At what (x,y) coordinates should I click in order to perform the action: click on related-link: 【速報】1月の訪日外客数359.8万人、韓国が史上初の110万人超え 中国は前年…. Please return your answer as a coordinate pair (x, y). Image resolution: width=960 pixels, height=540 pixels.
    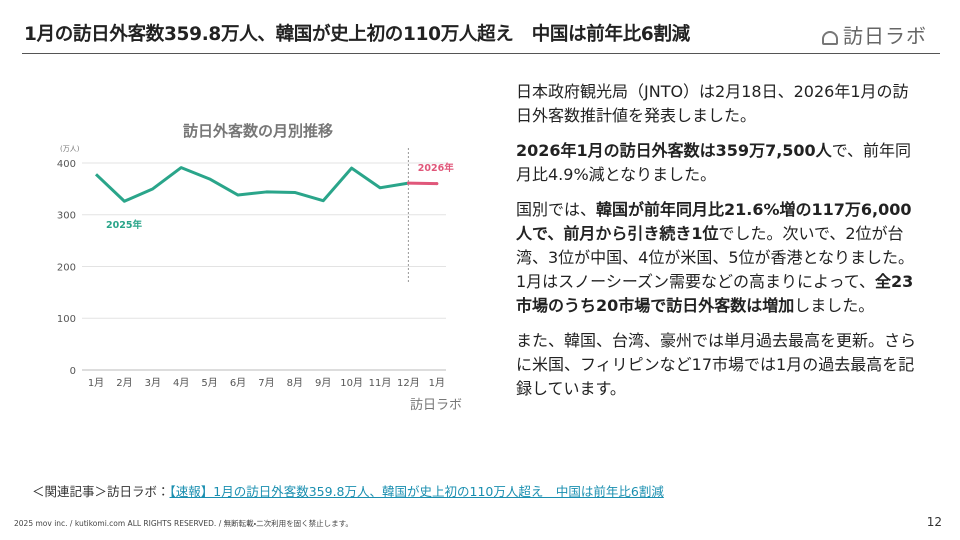
    Looking at the image, I should click on (416, 491).